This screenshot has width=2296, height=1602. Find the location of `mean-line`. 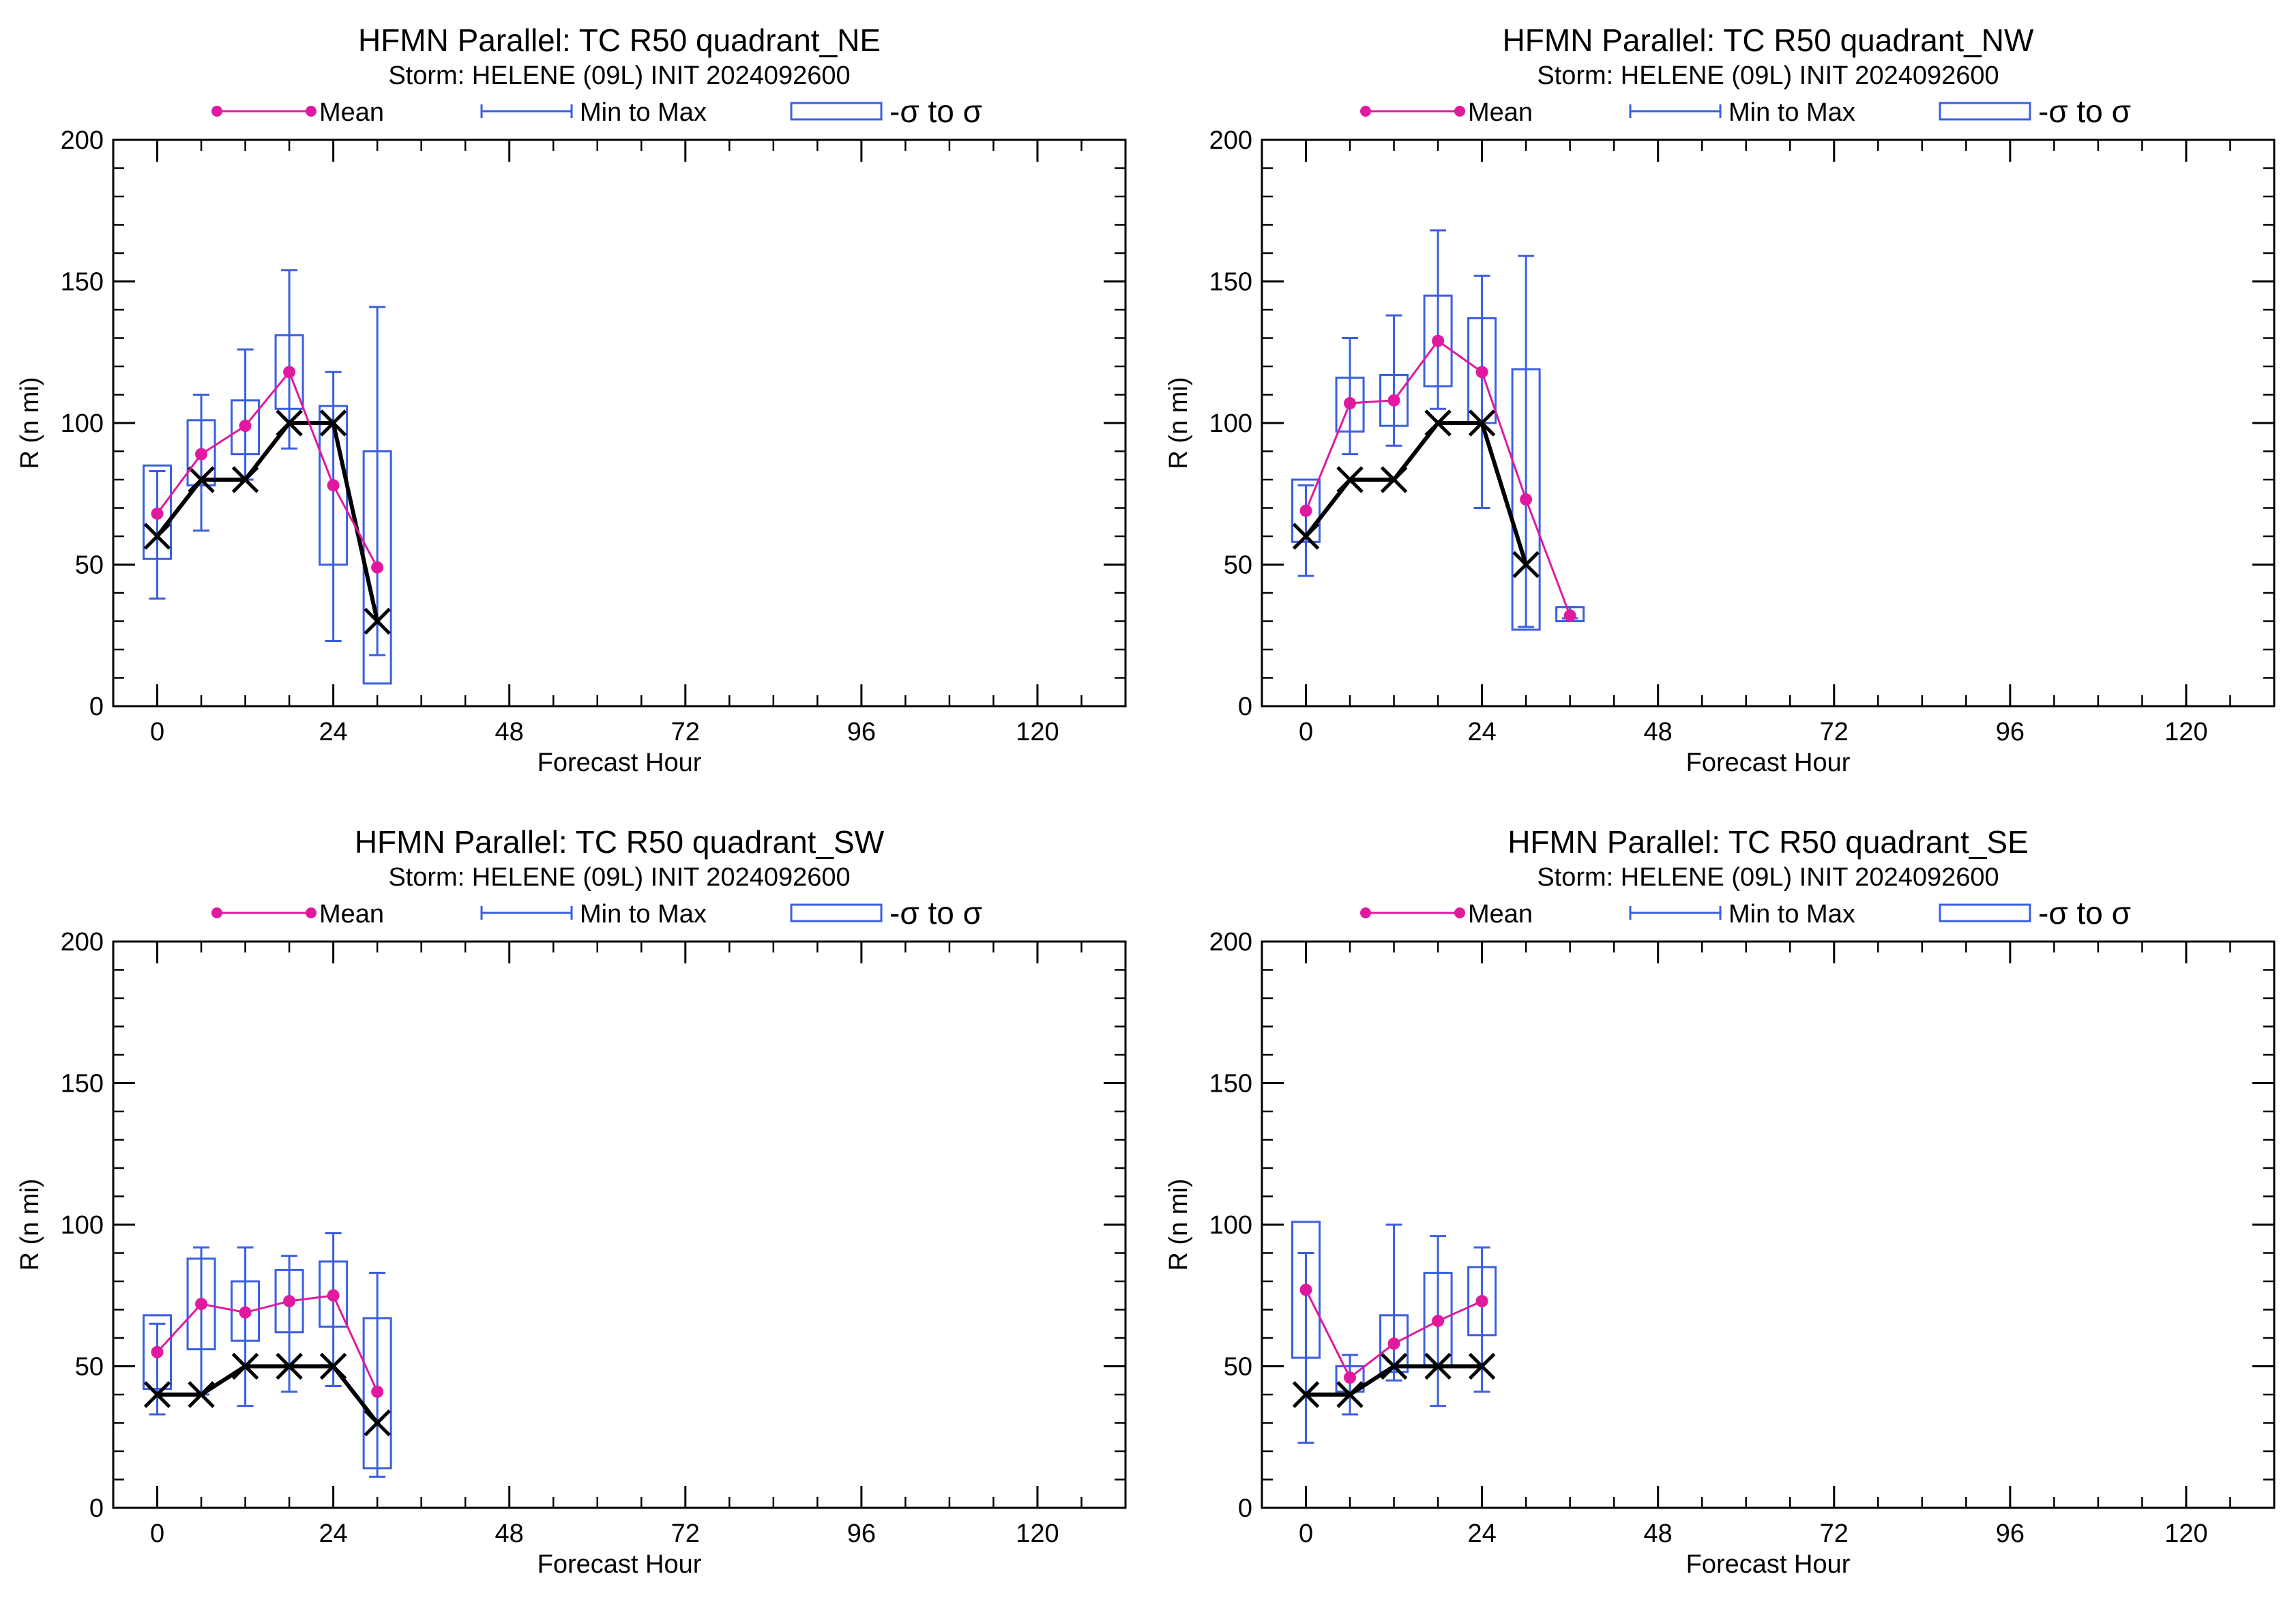

mean-line is located at coordinates (267, 1343).